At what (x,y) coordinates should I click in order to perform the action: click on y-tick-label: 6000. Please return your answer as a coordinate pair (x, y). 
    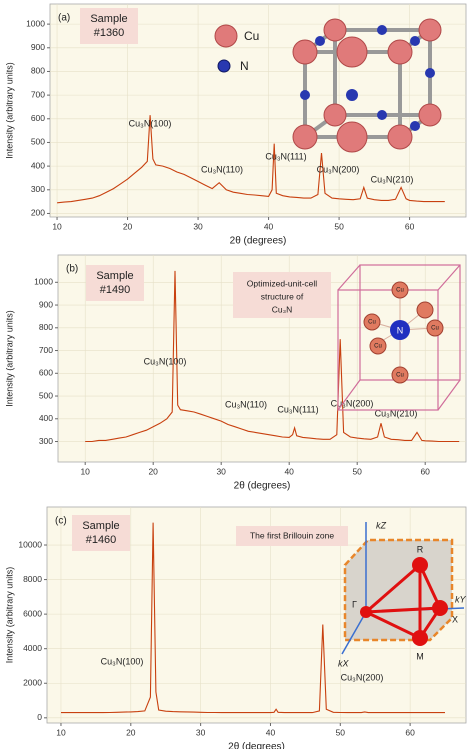
    Looking at the image, I should click on (32, 613).